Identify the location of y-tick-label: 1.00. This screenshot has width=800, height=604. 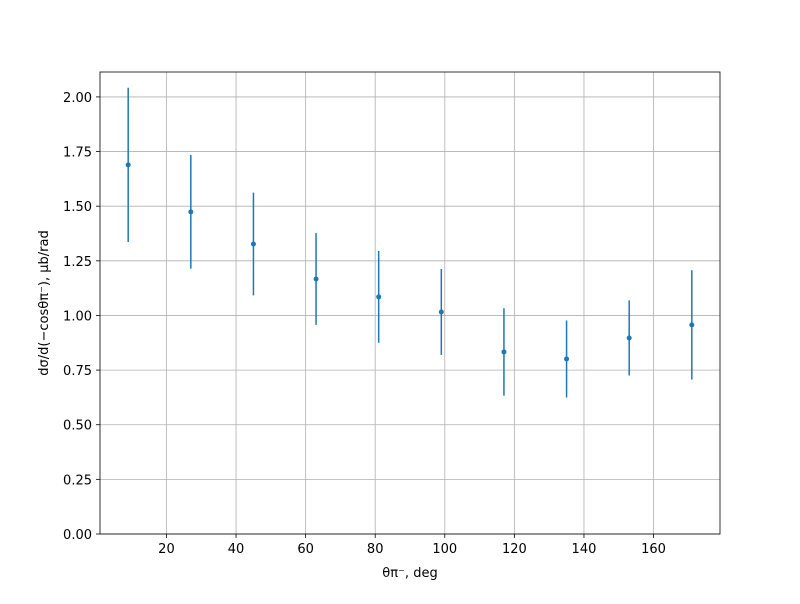
(77, 316).